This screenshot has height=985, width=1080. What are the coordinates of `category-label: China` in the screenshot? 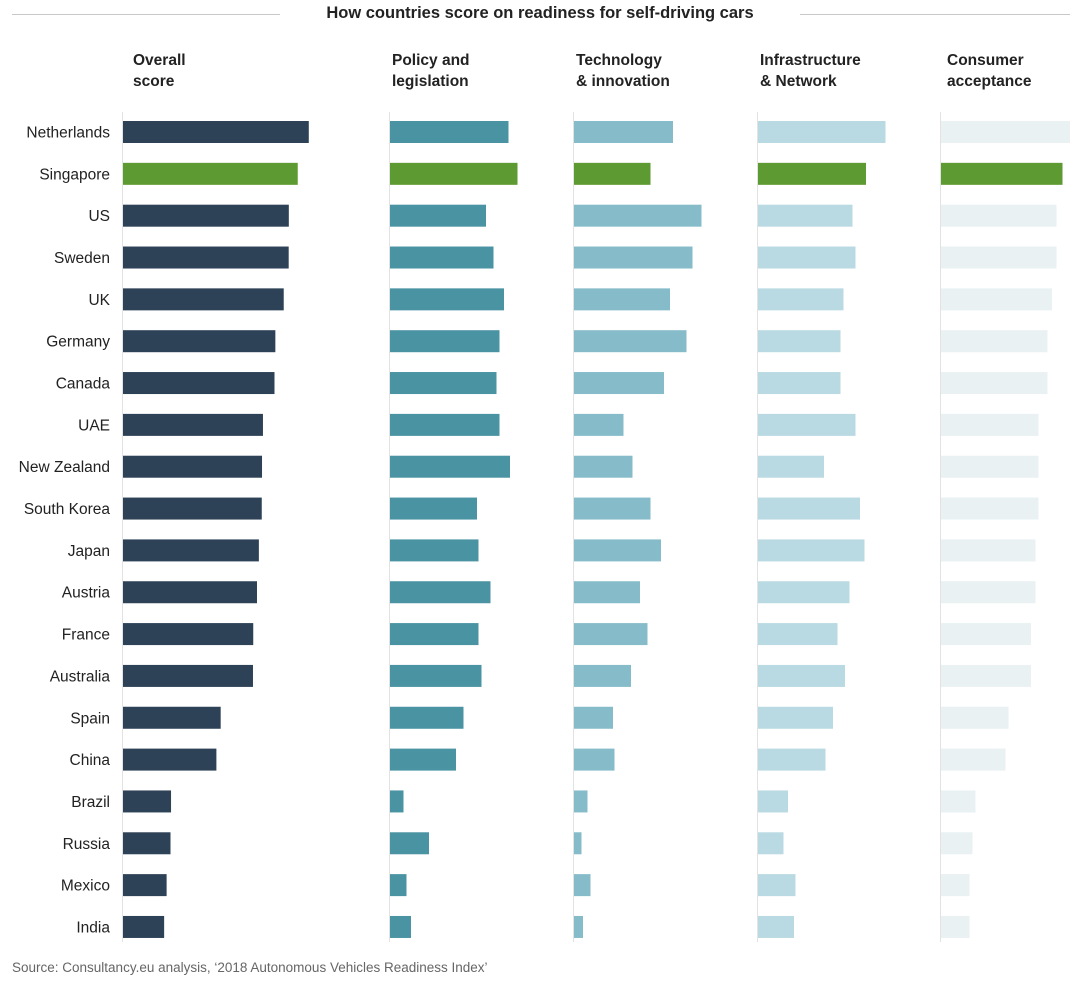 It's located at (90, 760).